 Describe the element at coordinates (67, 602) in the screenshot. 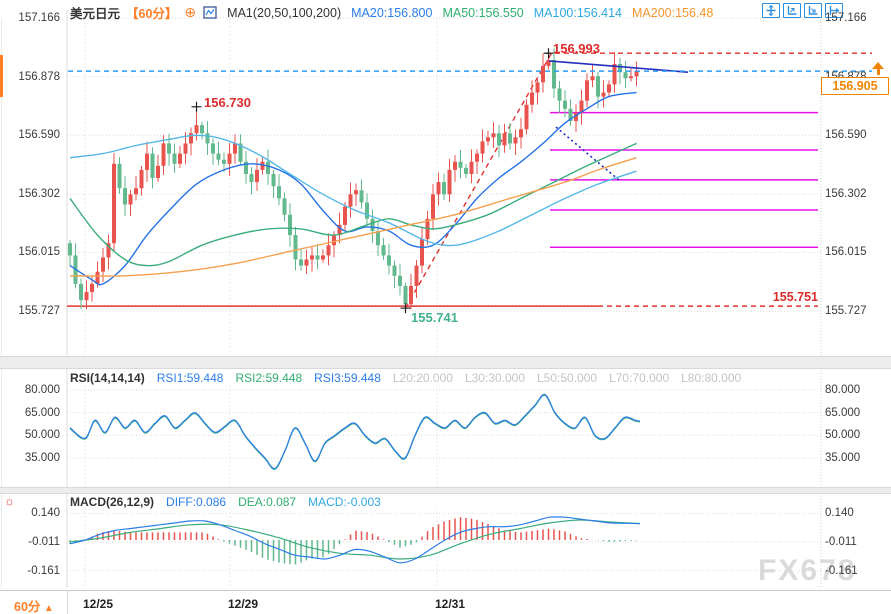

I see `footer-divider` at that location.